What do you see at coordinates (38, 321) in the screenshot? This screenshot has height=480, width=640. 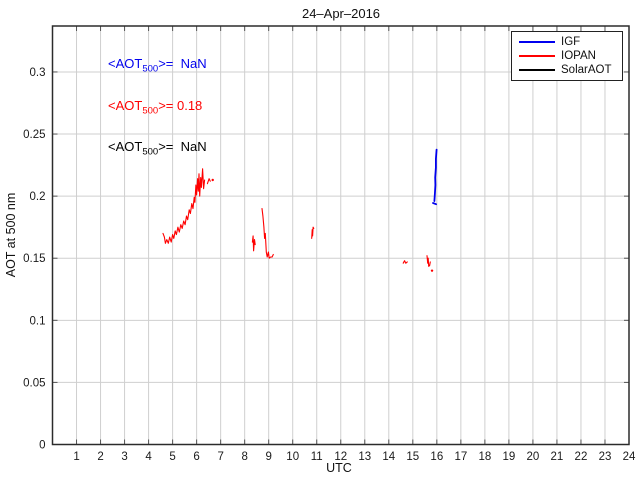 I see `svg-text: 0.1` at bounding box center [38, 321].